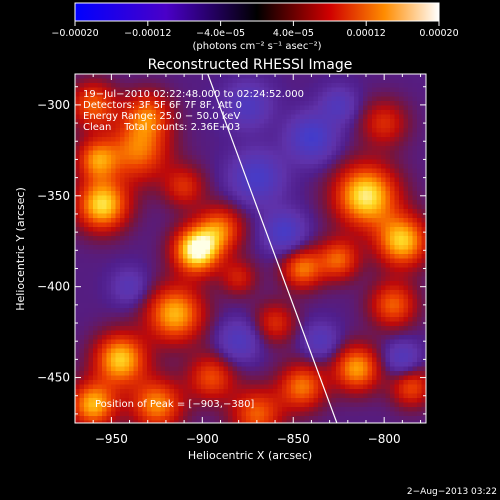 The width and height of the screenshot is (500, 500). I want to click on colorbar-tick-label: −0.00020, so click(74, 33).